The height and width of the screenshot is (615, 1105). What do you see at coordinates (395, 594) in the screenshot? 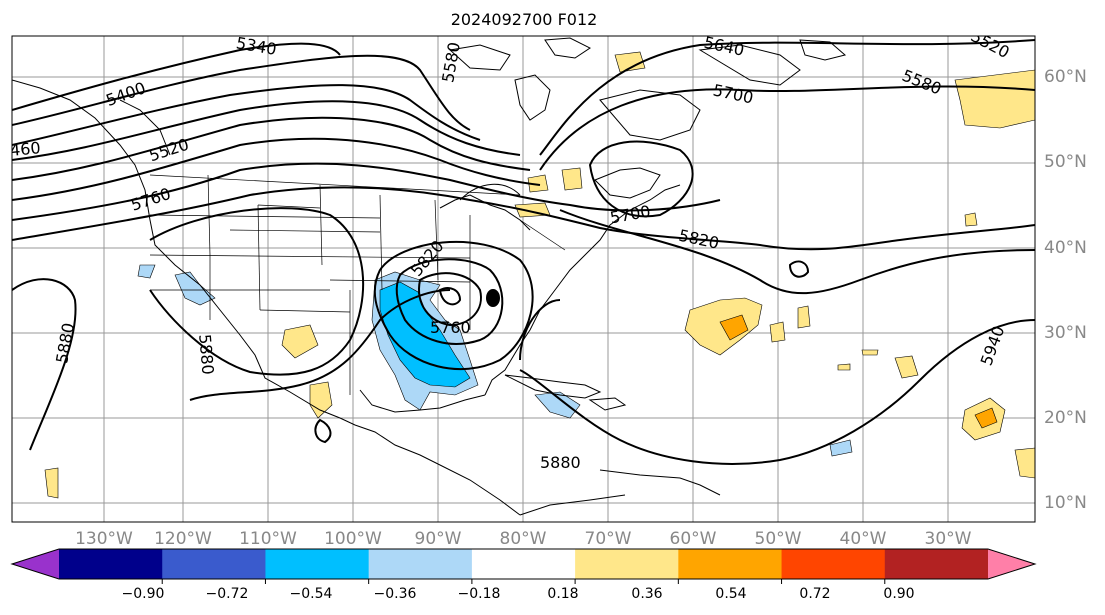
I see `colorbar-tick-label: −0.36` at bounding box center [395, 594].